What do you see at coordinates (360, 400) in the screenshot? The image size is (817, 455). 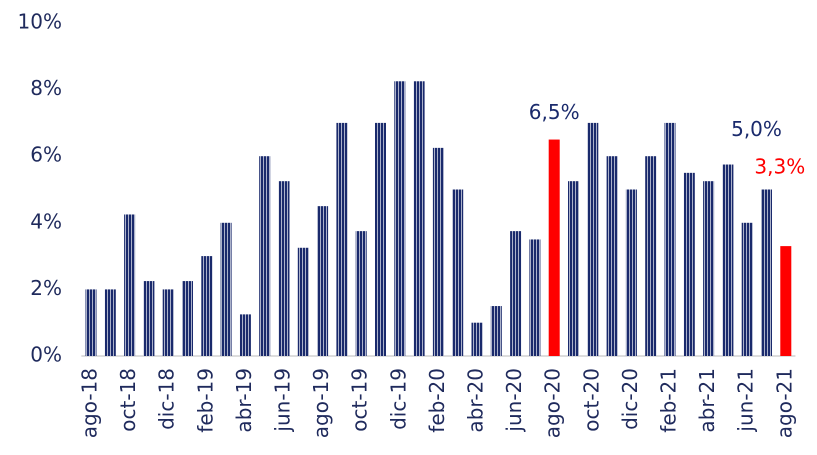 I see `x-tick-label: oct-19` at bounding box center [360, 400].